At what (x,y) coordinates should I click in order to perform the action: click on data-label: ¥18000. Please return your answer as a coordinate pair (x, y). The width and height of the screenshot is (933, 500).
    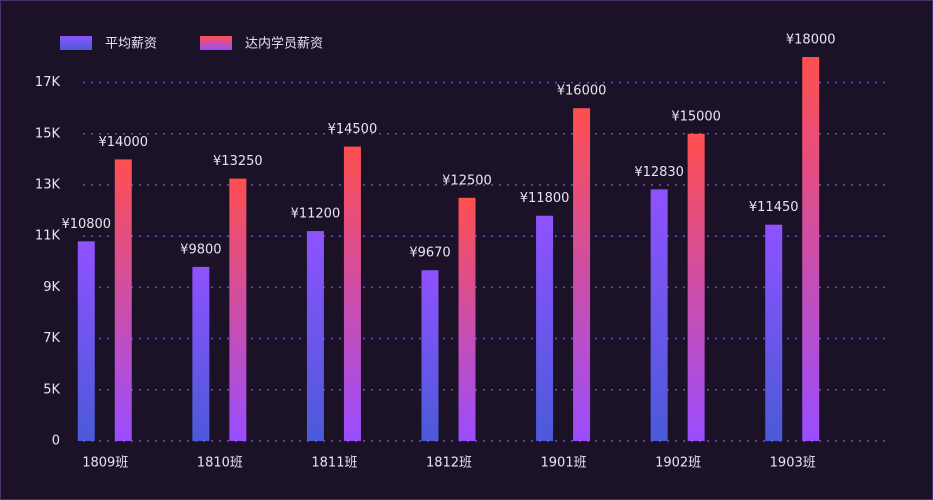
    Looking at the image, I should click on (811, 40).